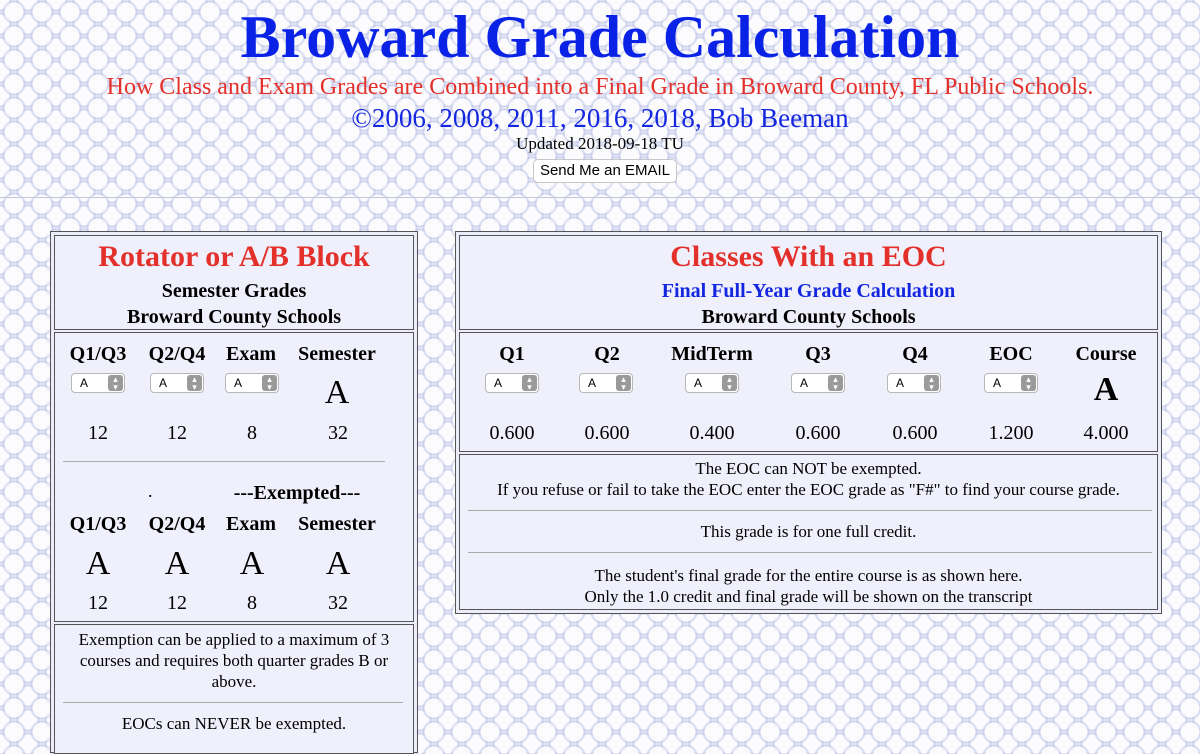  I want to click on q2q4-select-value: A, so click(163, 383).